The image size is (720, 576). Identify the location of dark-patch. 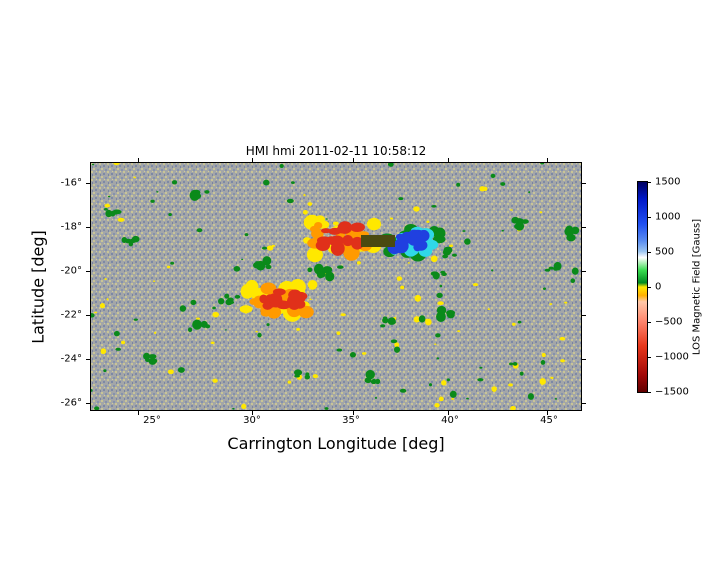
(378, 241).